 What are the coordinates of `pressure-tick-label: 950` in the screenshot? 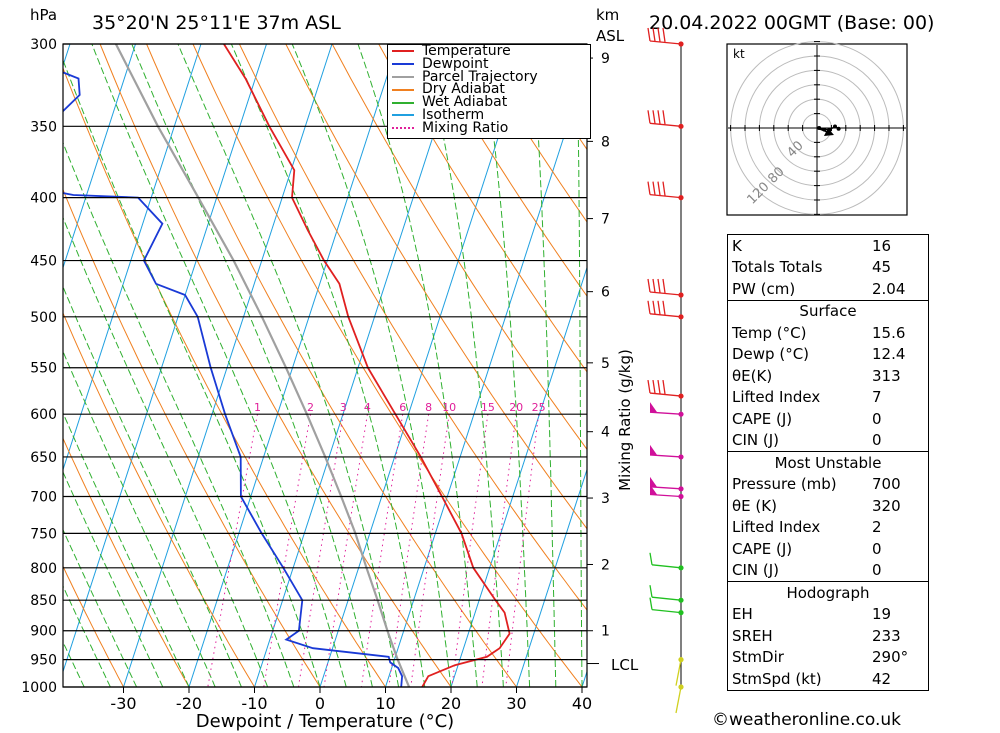 It's located at (43, 661).